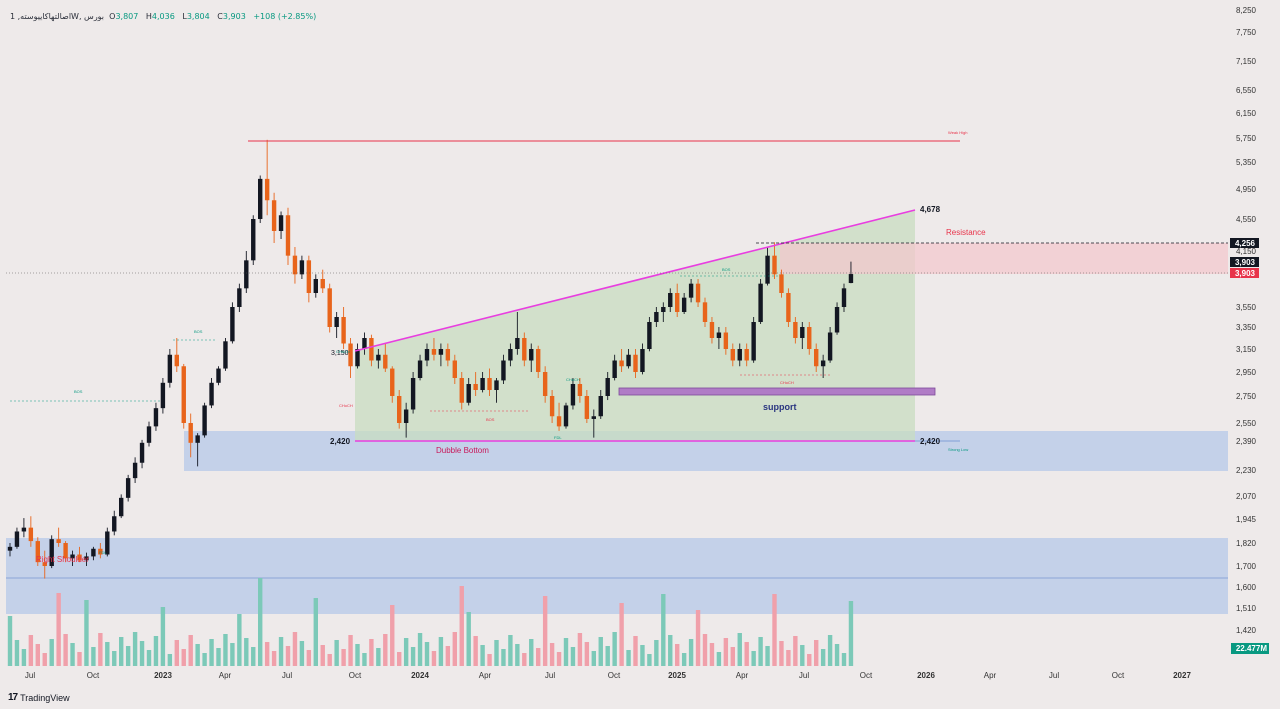 This screenshot has width=1280, height=709. Describe the element at coordinates (57, 16) in the screenshot. I see `symbol-name: اصالتهاكاییوسته, 1W, بورس` at that location.